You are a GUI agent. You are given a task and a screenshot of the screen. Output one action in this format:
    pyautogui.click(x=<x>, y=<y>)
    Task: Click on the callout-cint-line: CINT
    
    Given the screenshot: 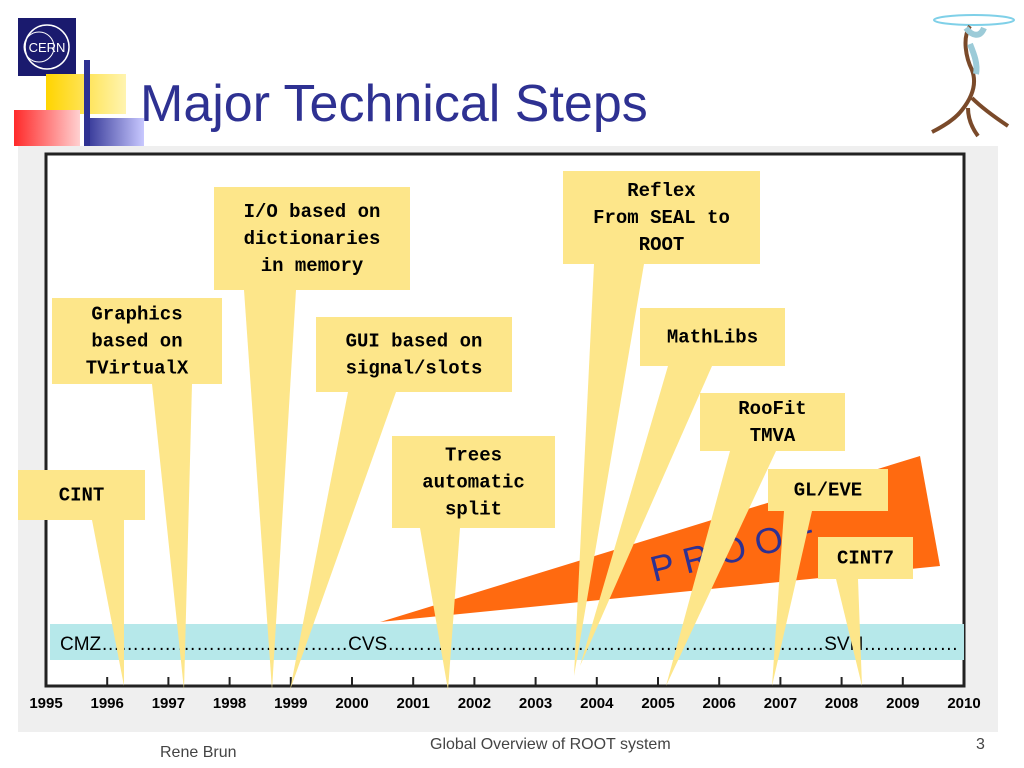 What is the action you would take?
    pyautogui.click(x=82, y=496)
    